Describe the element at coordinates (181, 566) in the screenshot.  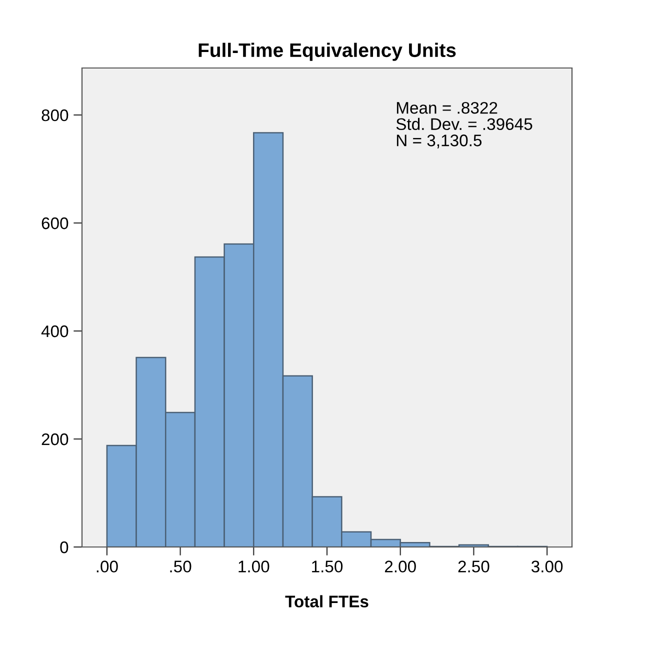
I see `x-tick-label: .50` at that location.